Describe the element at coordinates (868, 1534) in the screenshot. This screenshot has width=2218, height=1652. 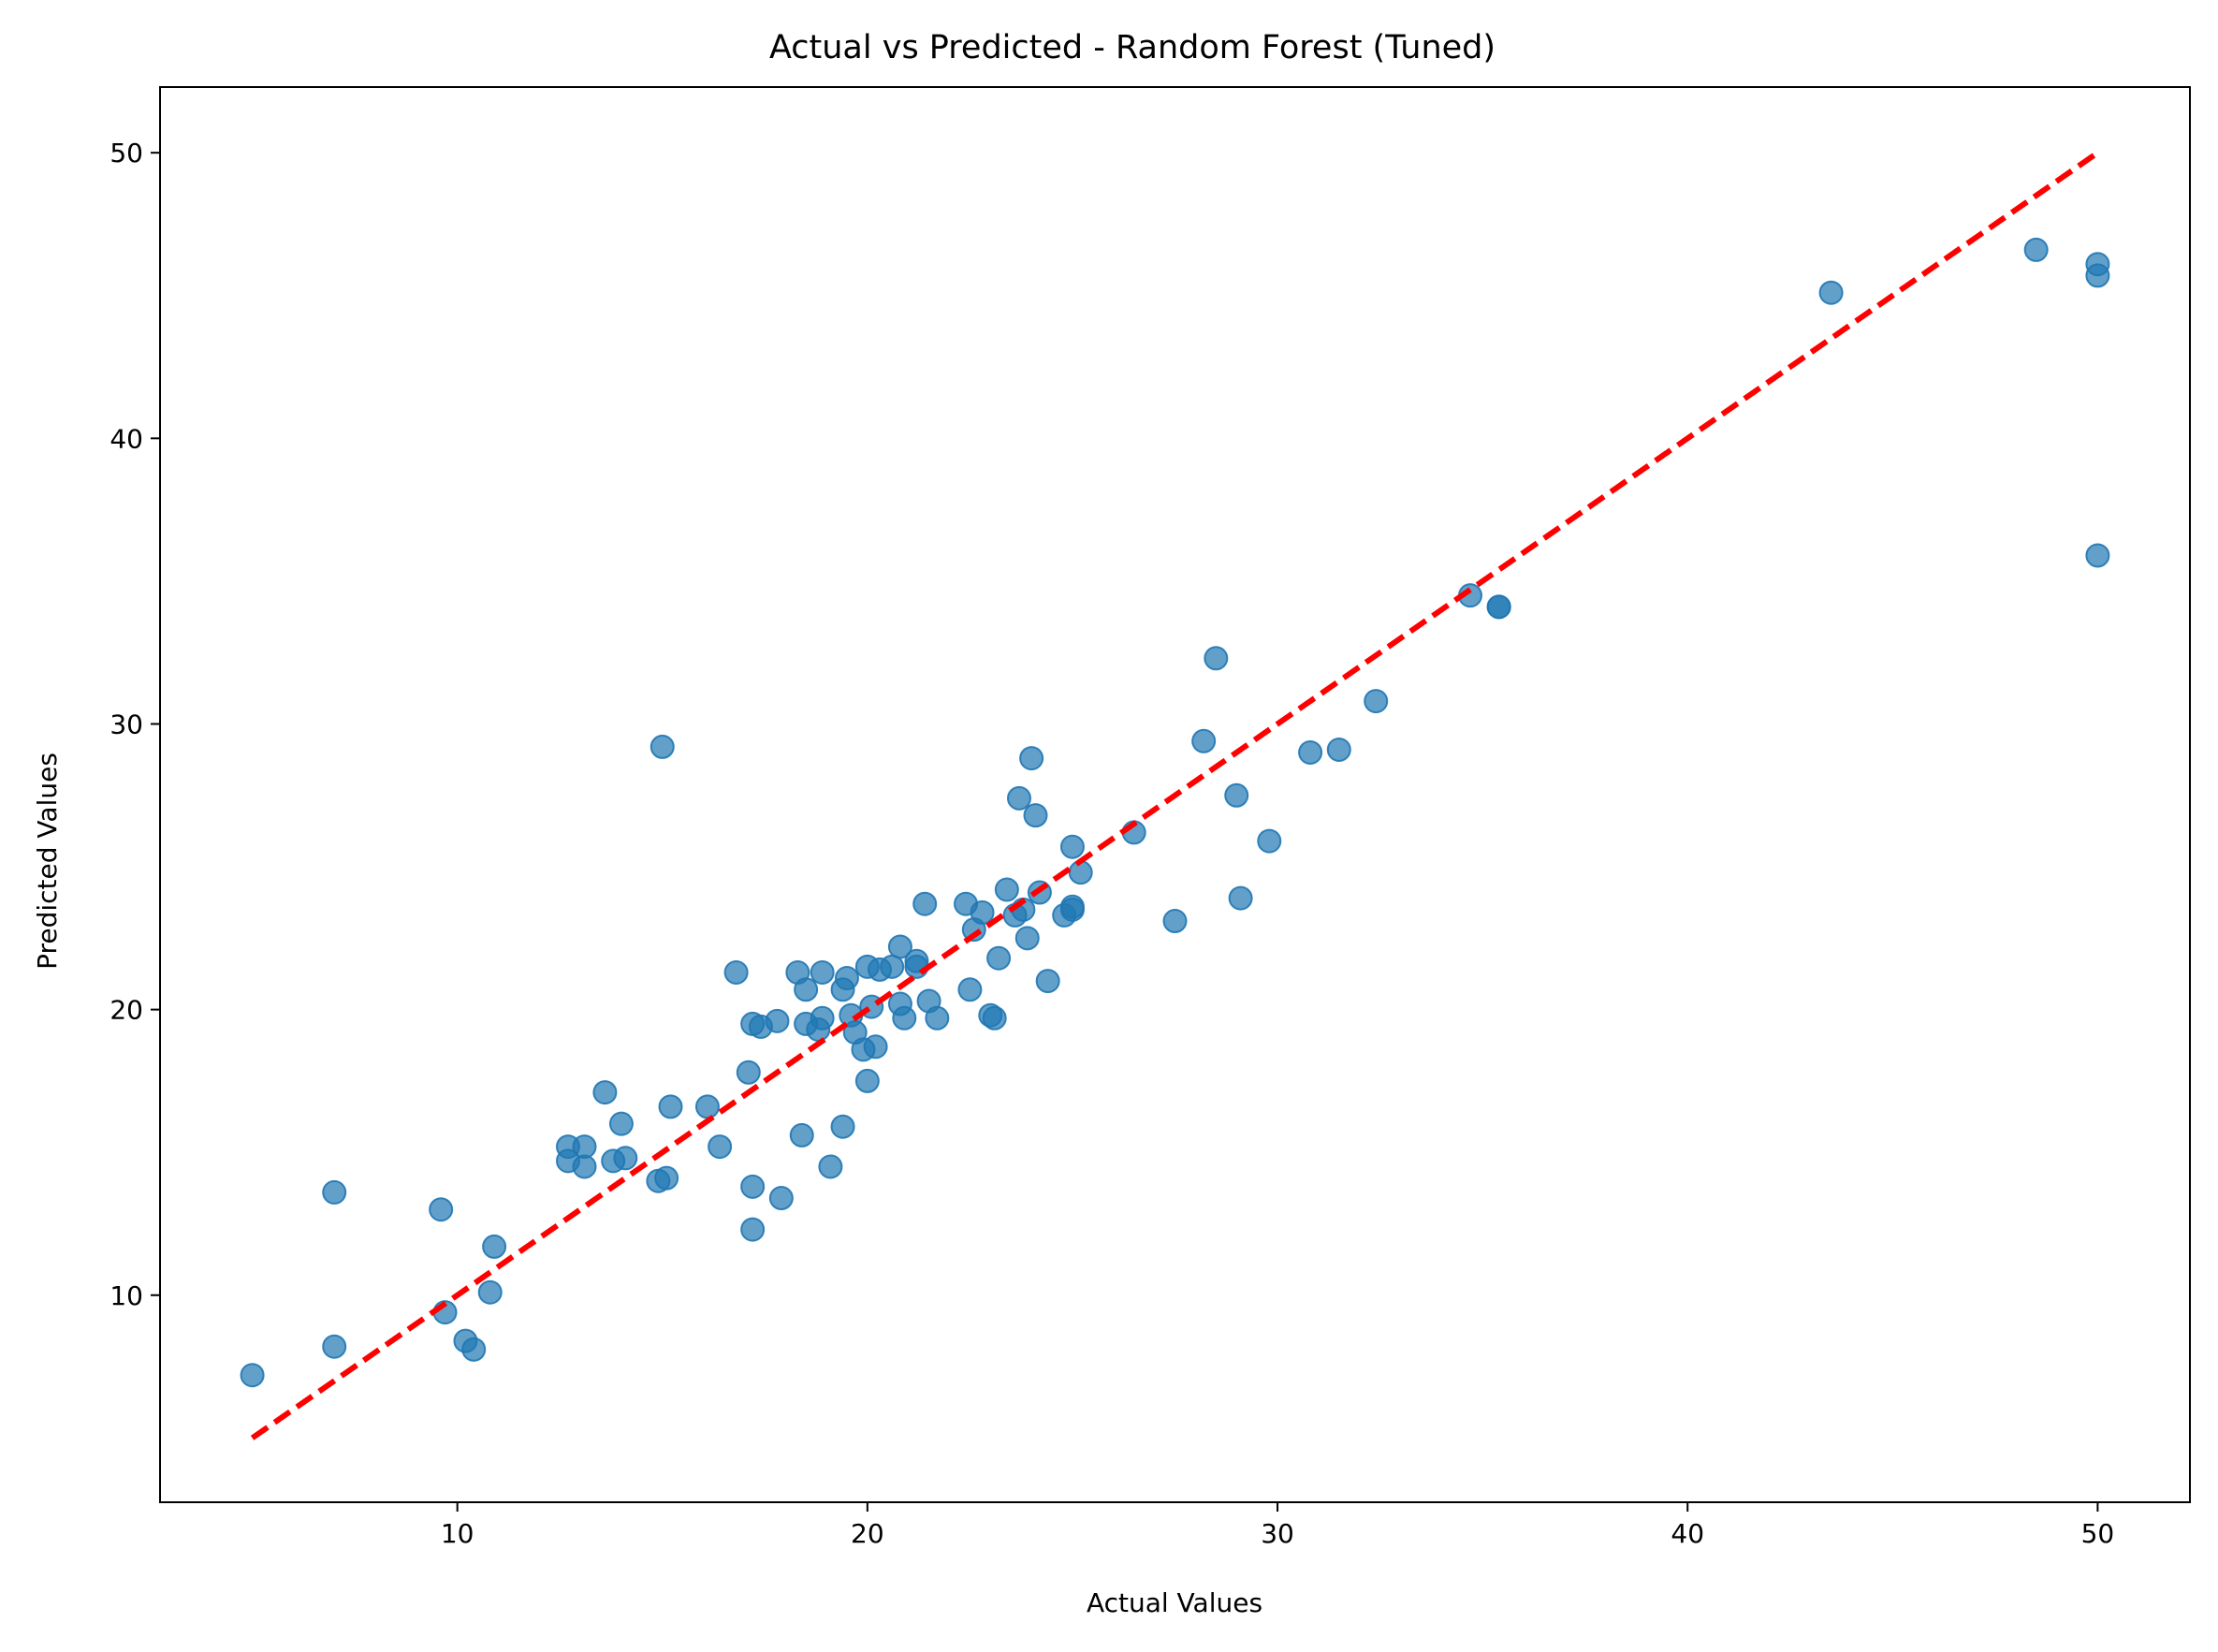
I see `x-tick-label: 20` at that location.